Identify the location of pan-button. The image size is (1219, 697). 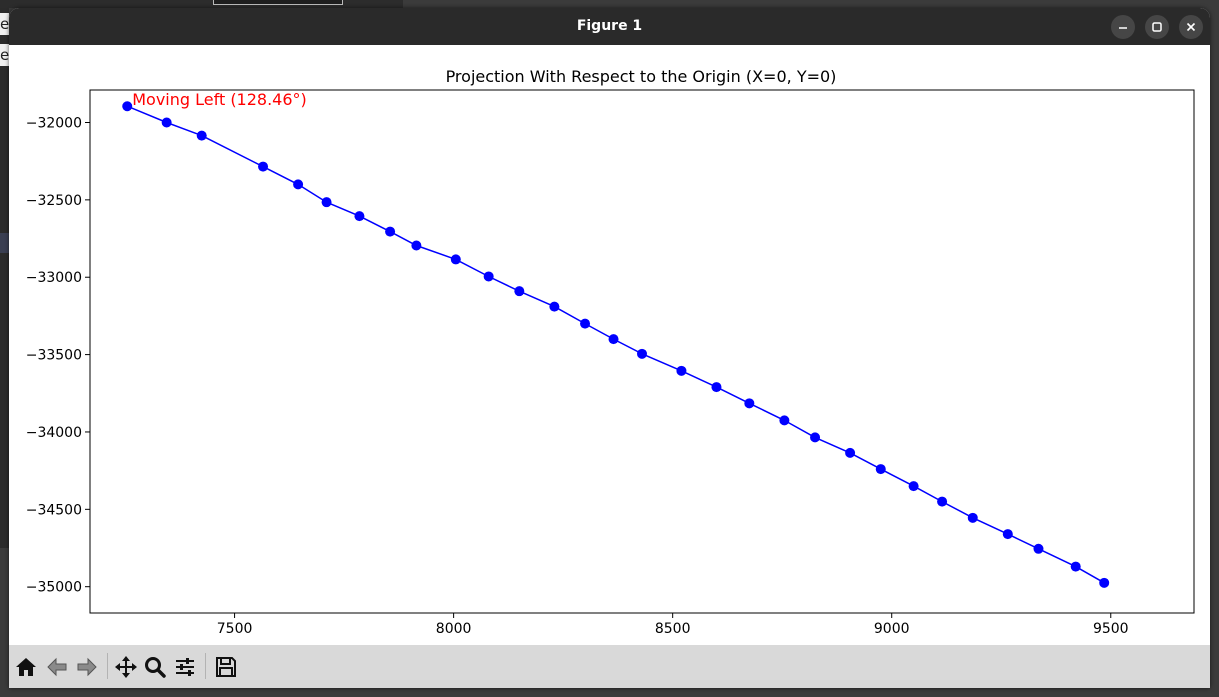
(126, 667).